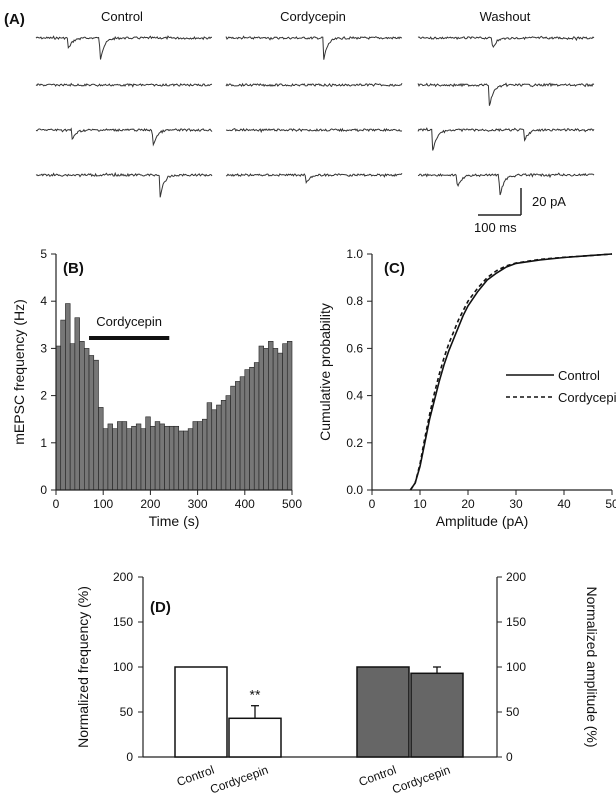 Image resolution: width=616 pixels, height=809 pixels. What do you see at coordinates (394, 268) in the screenshot?
I see `panel-c-label: (C)` at bounding box center [394, 268].